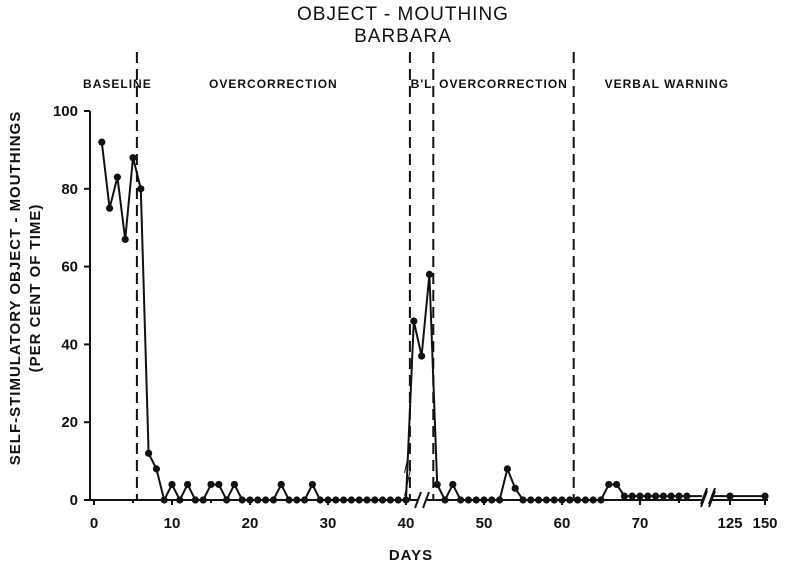  What do you see at coordinates (667, 84) in the screenshot?
I see `phase-label: VERBAL WARNING` at bounding box center [667, 84].